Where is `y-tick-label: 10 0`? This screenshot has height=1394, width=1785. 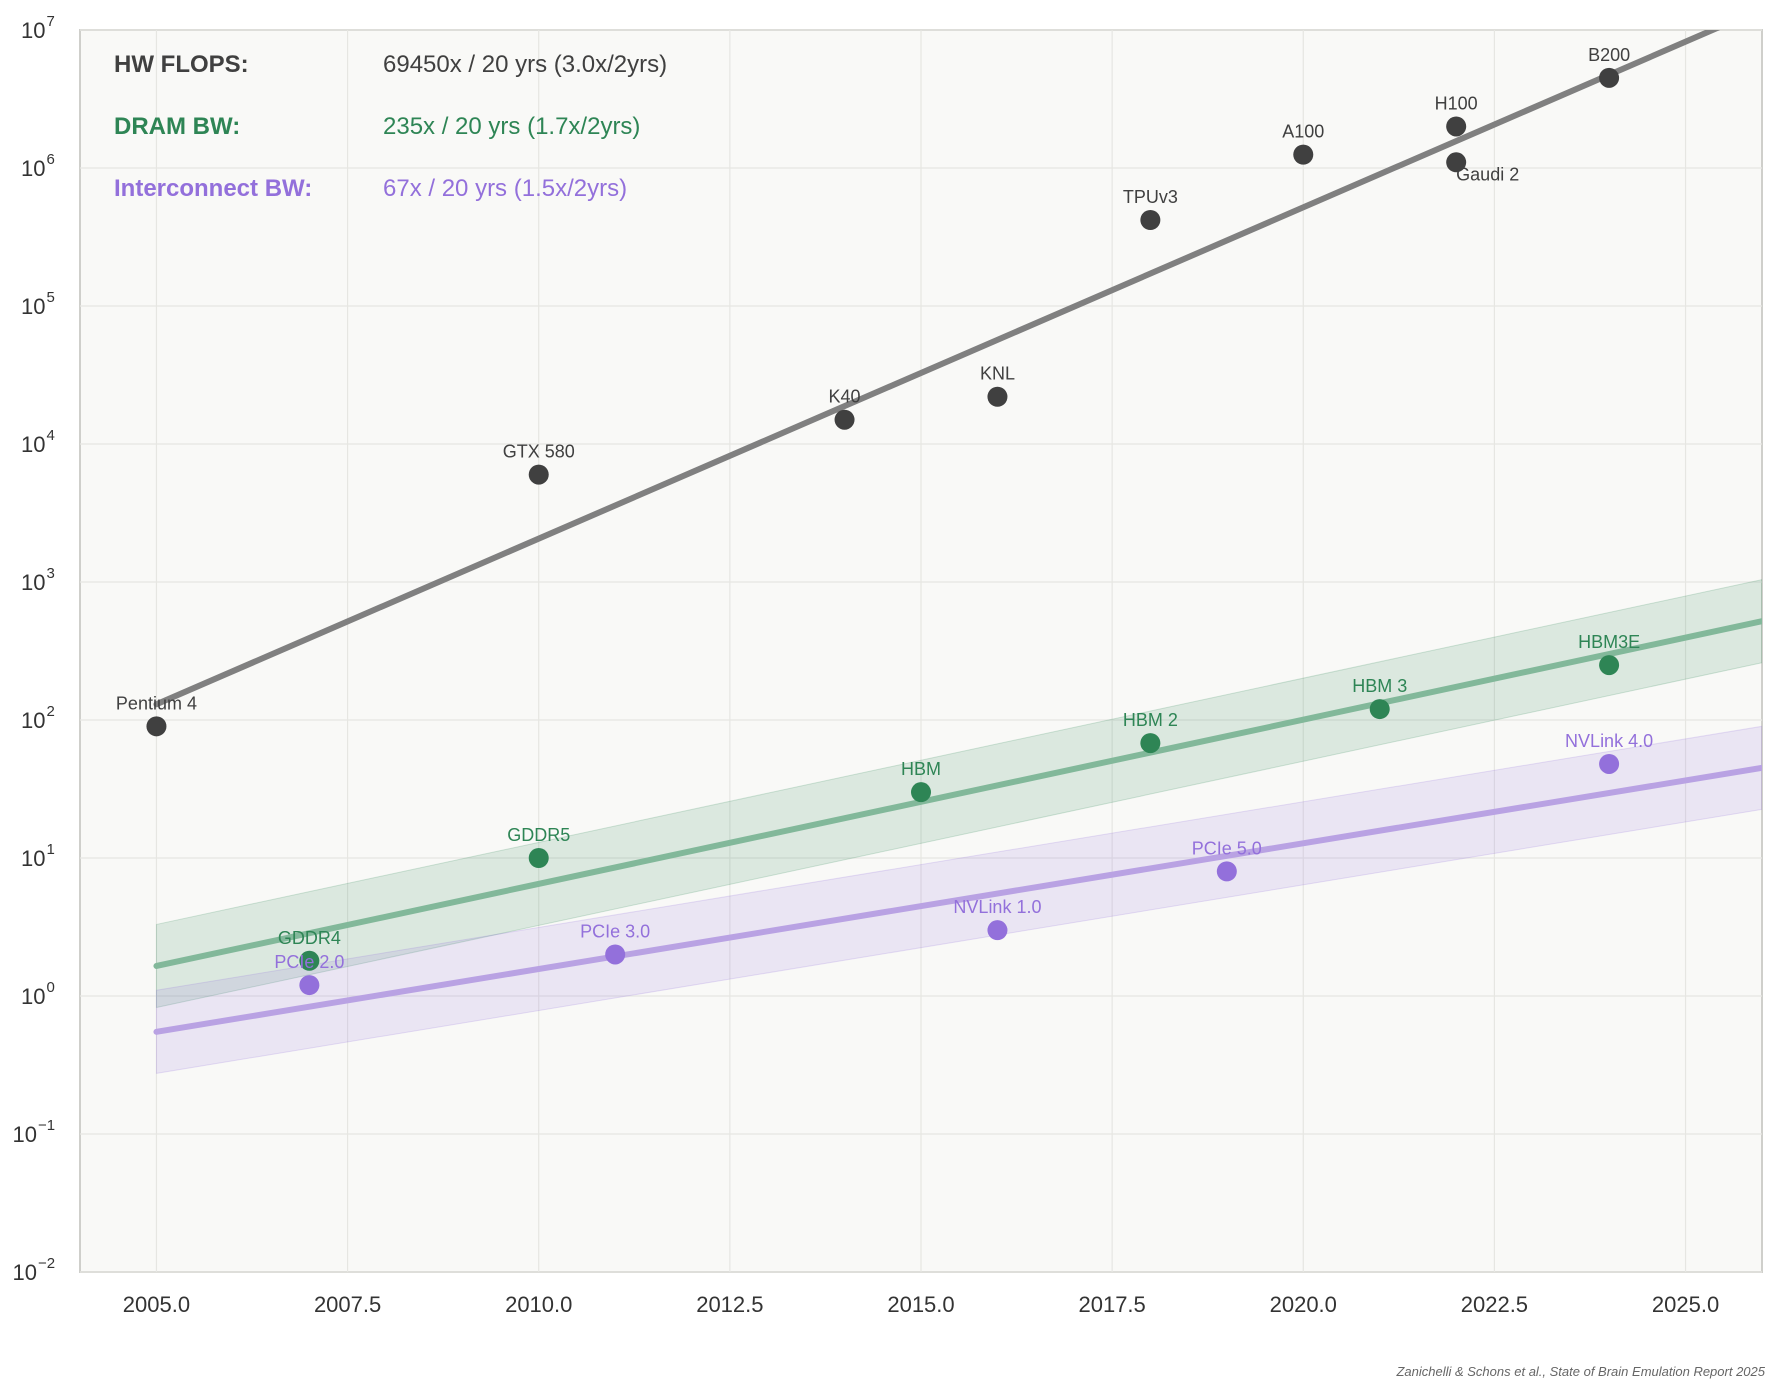 y-tick-label: 10 0 is located at coordinates (38, 994).